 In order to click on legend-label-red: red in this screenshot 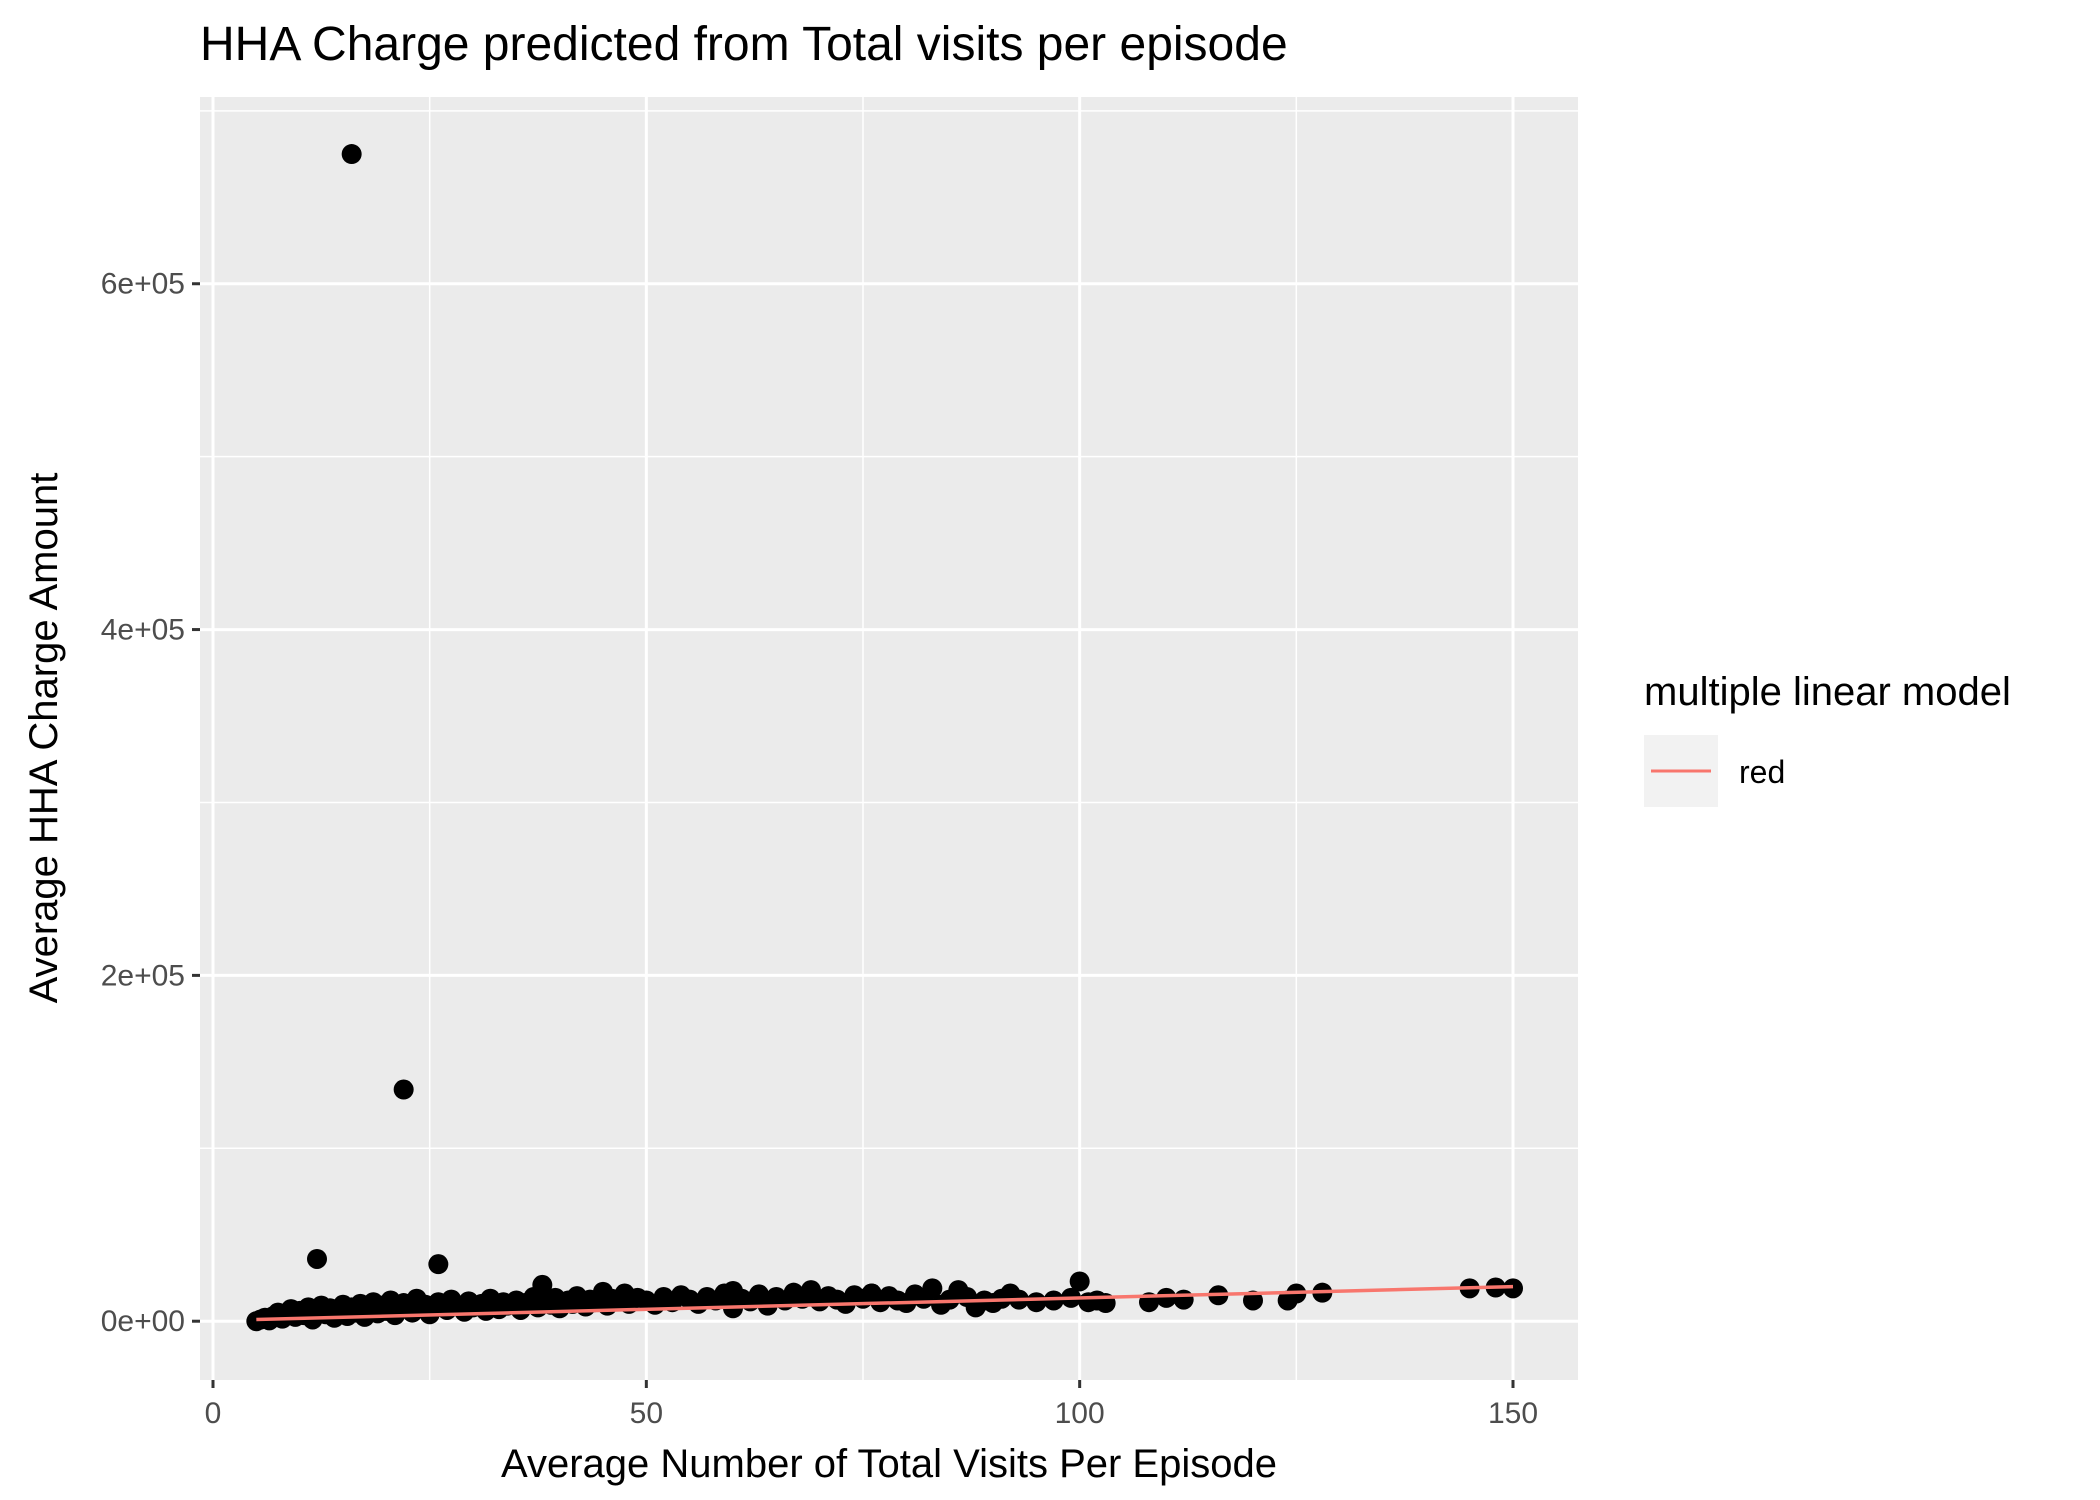, I will do `click(1762, 772)`.